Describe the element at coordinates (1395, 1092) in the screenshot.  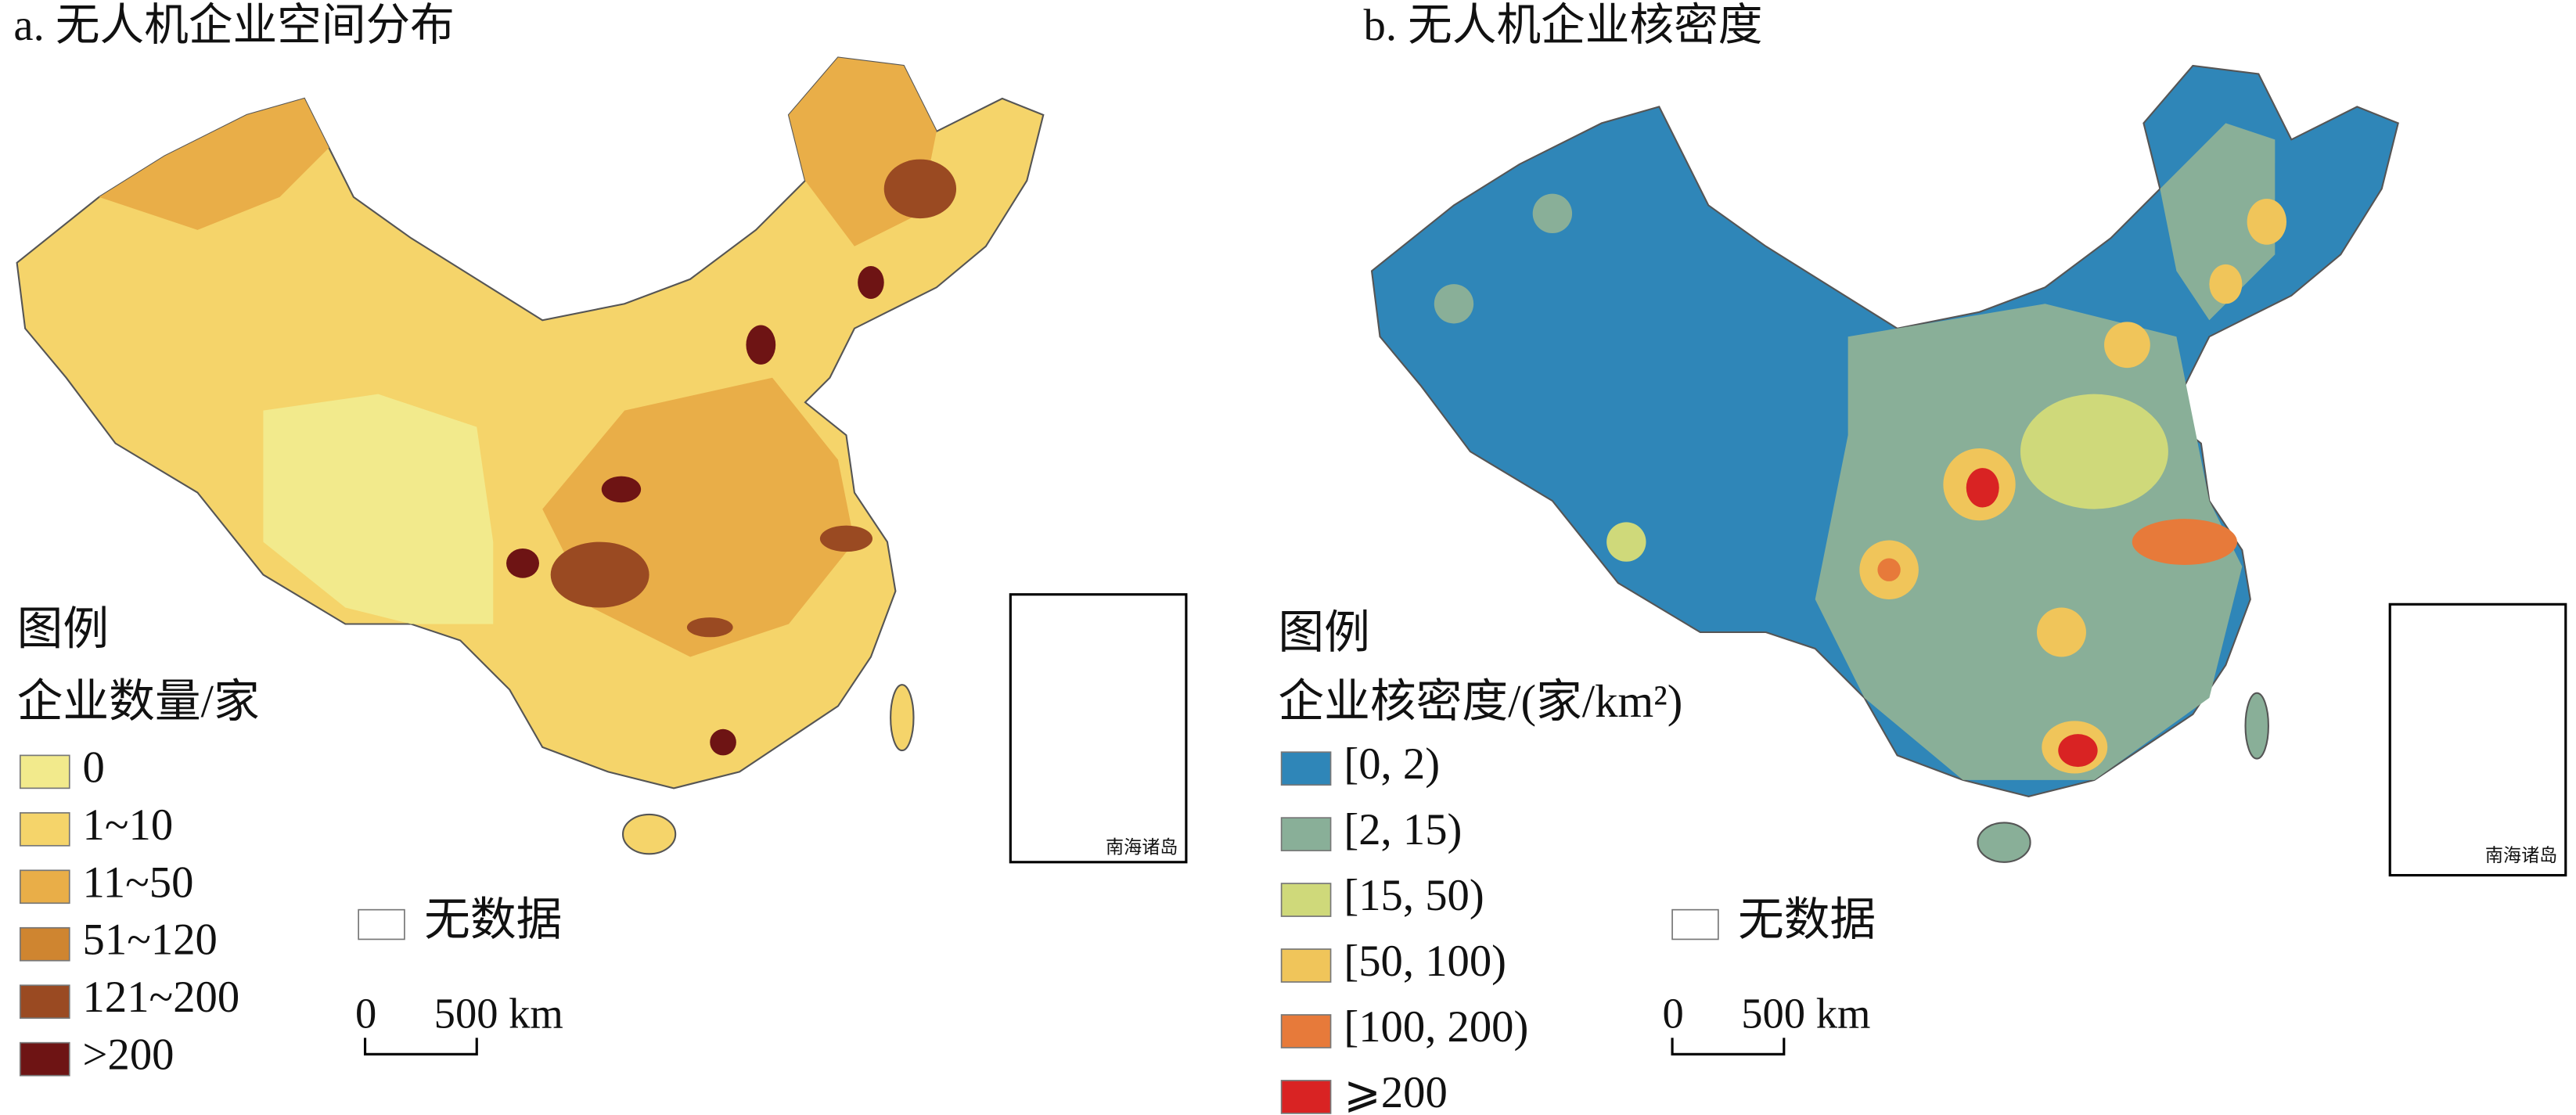
I see `legend-label: ⩾200` at that location.